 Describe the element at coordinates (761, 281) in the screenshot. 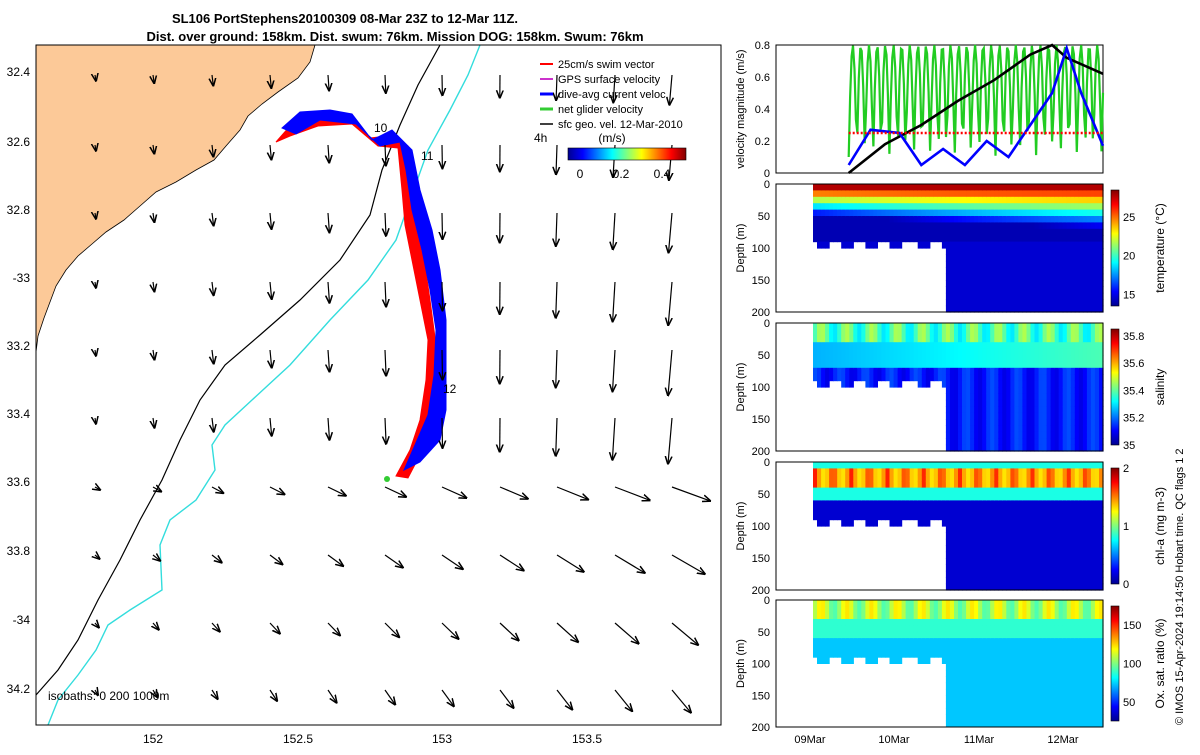

I see `depth-ytick: 150` at that location.